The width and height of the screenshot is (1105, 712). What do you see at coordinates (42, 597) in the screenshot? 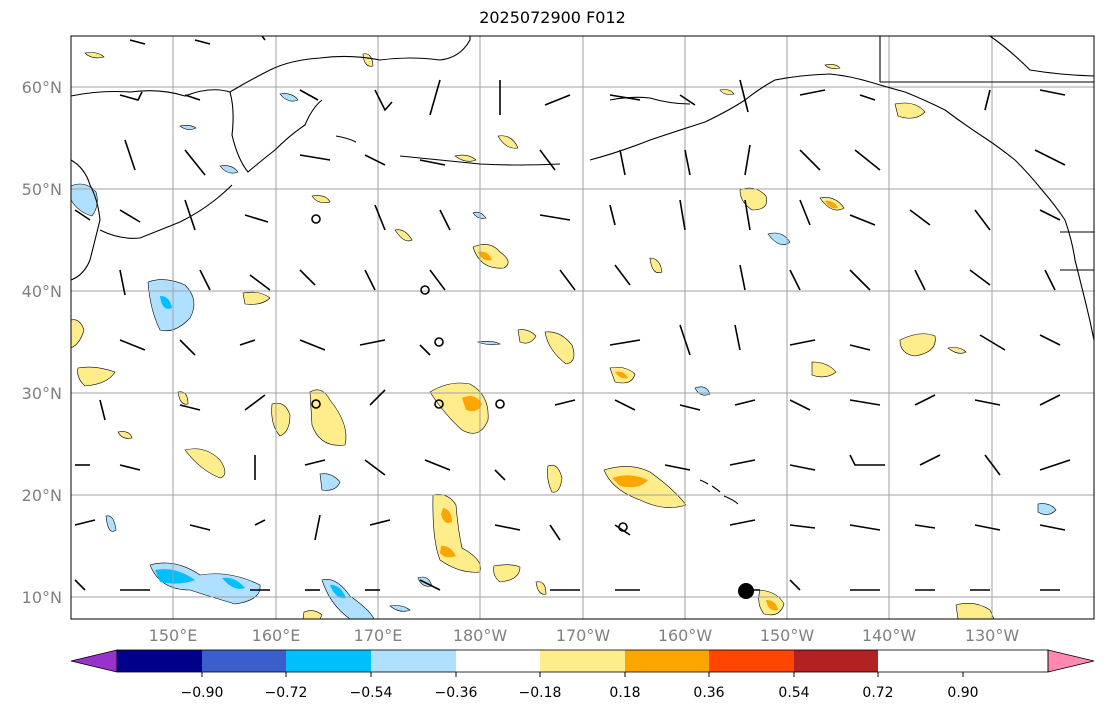
I see `lat-label: 10°N` at bounding box center [42, 597].